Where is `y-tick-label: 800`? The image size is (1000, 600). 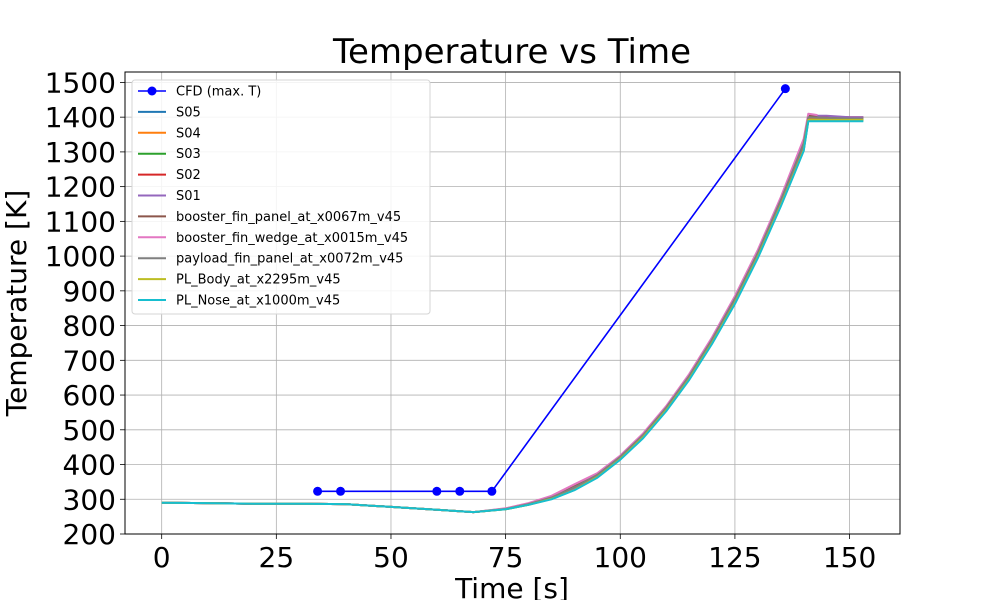 y-tick-label: 800 is located at coordinates (89, 326).